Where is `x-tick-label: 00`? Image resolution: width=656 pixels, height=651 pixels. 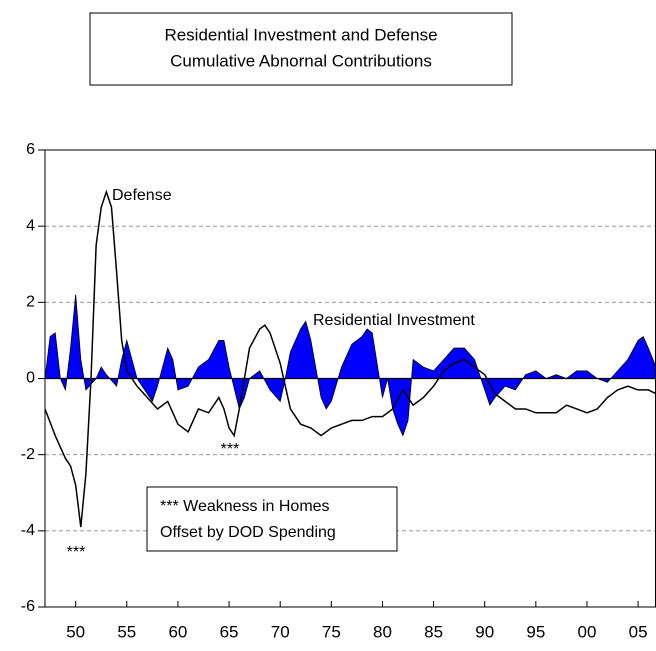 x-tick-label: 00 is located at coordinates (587, 631).